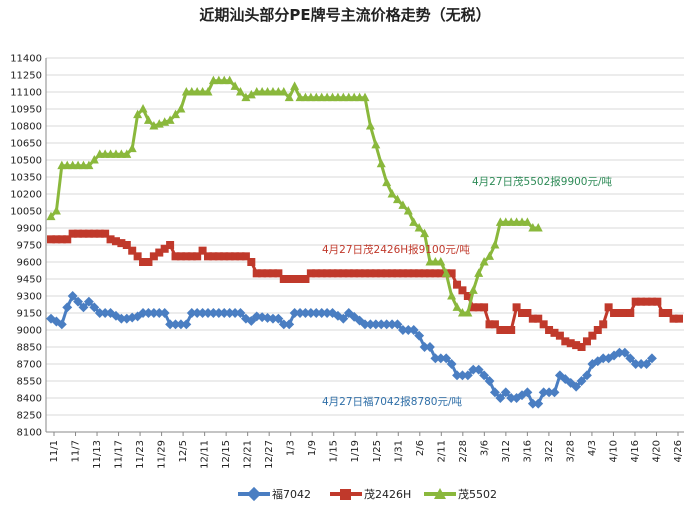 This screenshot has width=690, height=510. What do you see at coordinates (26, 110) in the screenshot?
I see `y-tick-label: 10950` at bounding box center [26, 110].